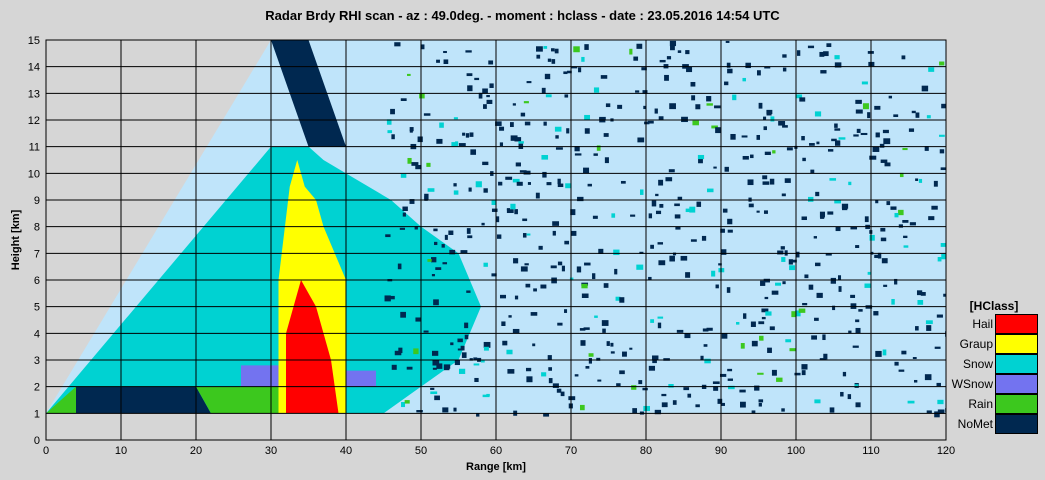 The image size is (1045, 480). I want to click on x-tick-label: 80, so click(646, 451).